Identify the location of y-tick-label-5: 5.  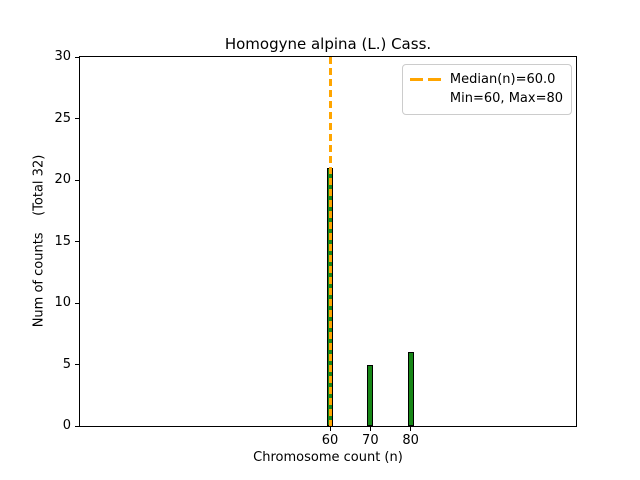
(66, 364).